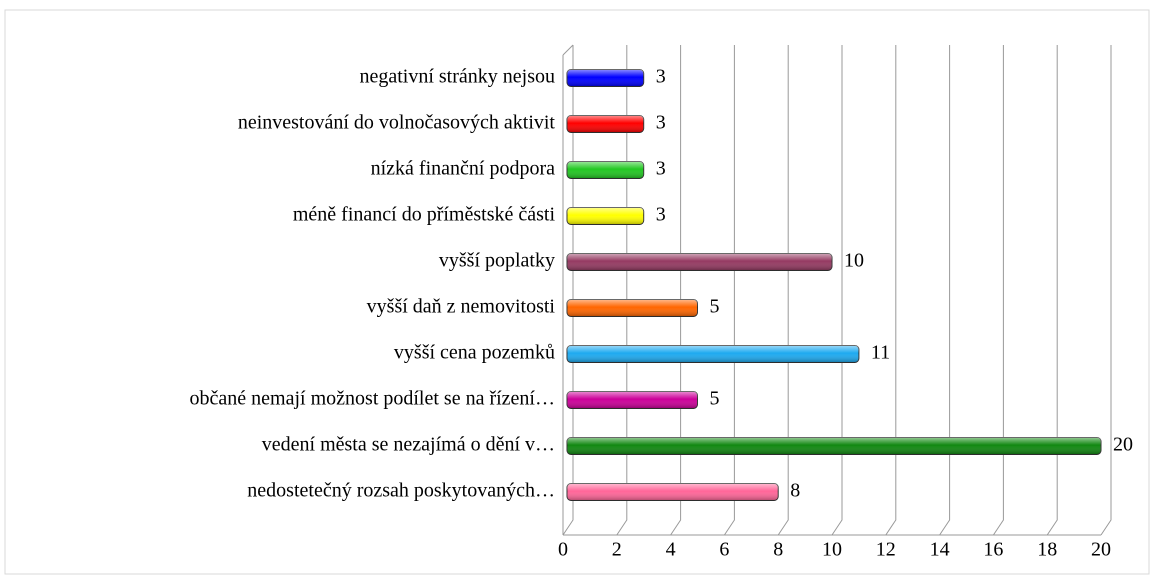 The image size is (1155, 579). Describe the element at coordinates (940, 550) in the screenshot. I see `x-tick-label: 14` at that location.